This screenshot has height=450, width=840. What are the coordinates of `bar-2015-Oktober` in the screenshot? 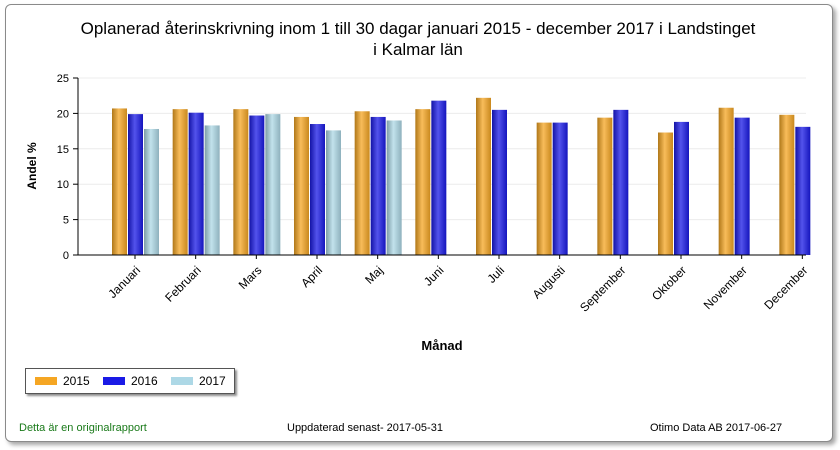 It's located at (665, 193).